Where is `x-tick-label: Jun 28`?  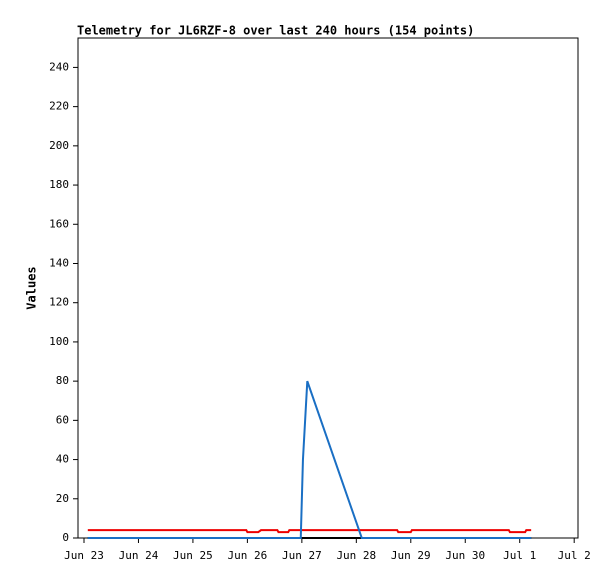 x-tick-label: Jun 28 is located at coordinates (356, 555).